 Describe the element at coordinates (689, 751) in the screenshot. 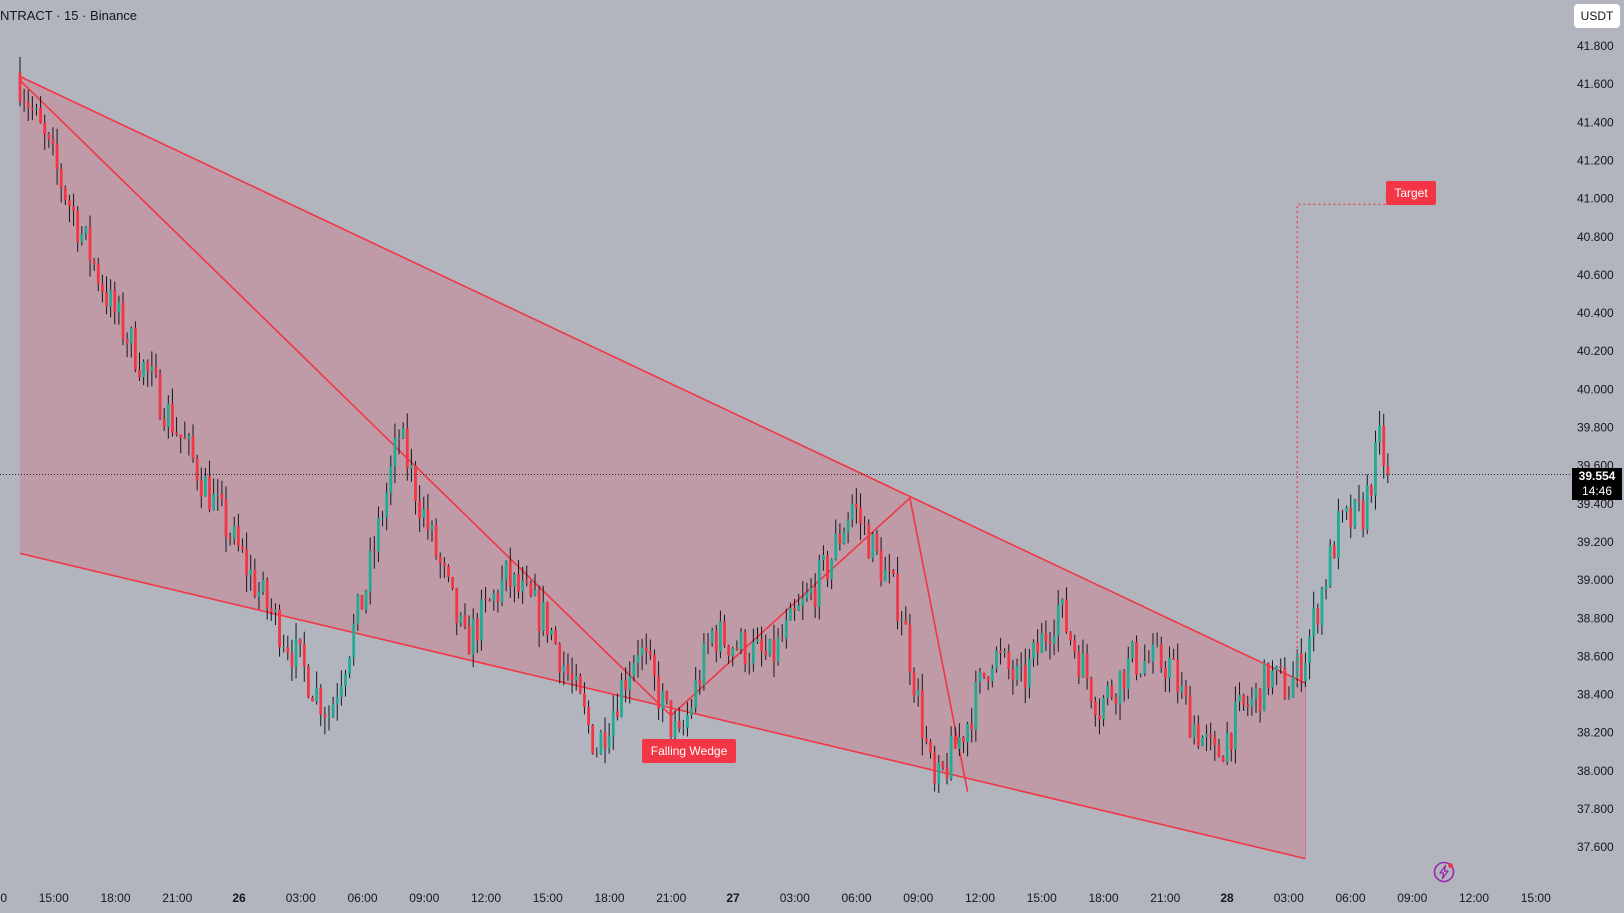

I see `falling-wedge-label: Falling Wedge` at that location.